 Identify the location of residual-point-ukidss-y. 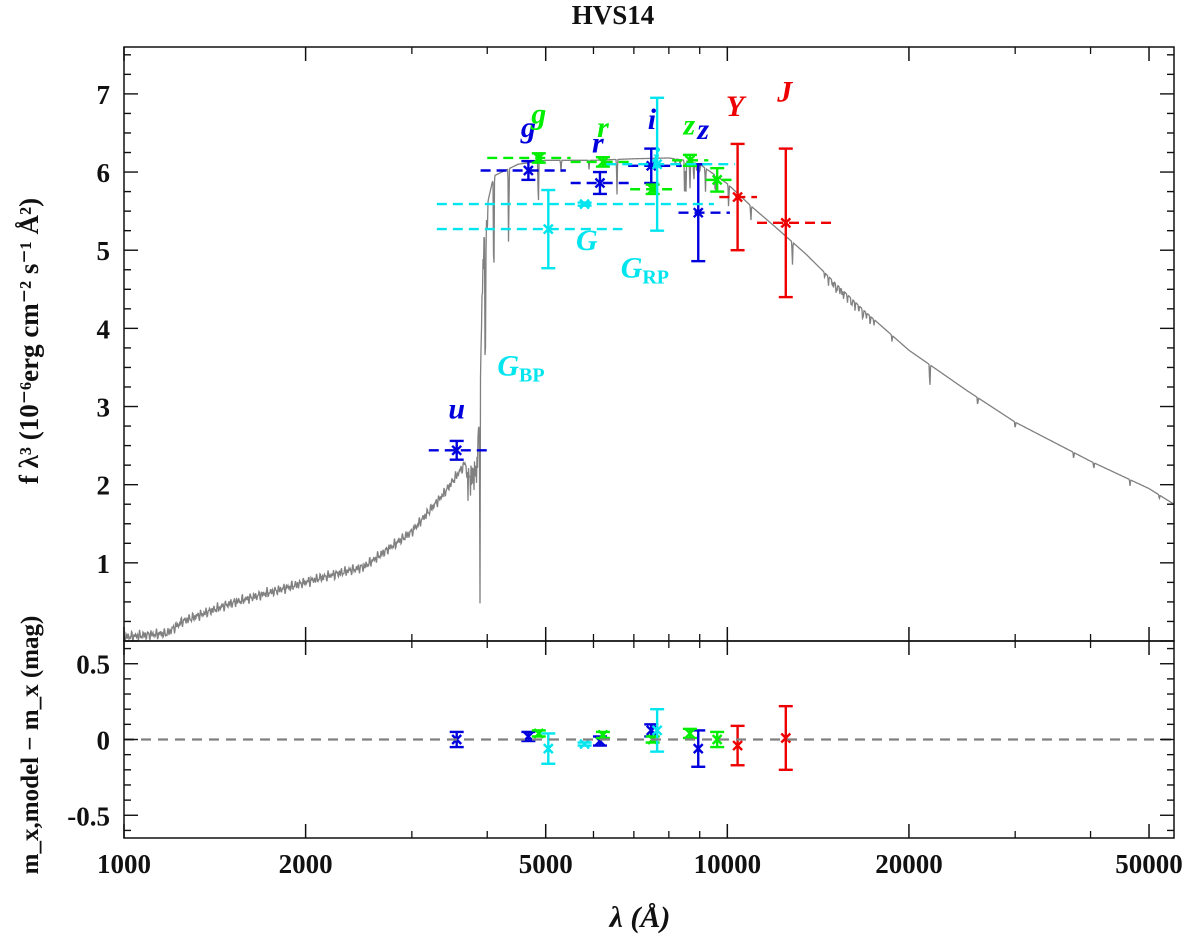
(737, 745).